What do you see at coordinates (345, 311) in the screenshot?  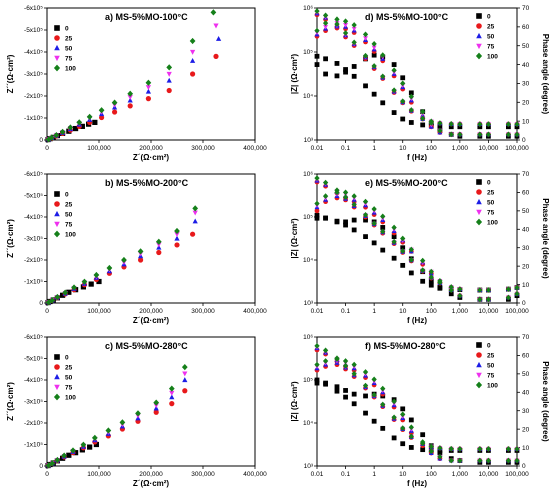 I see `x-tick-label: 0.1` at bounding box center [345, 311].